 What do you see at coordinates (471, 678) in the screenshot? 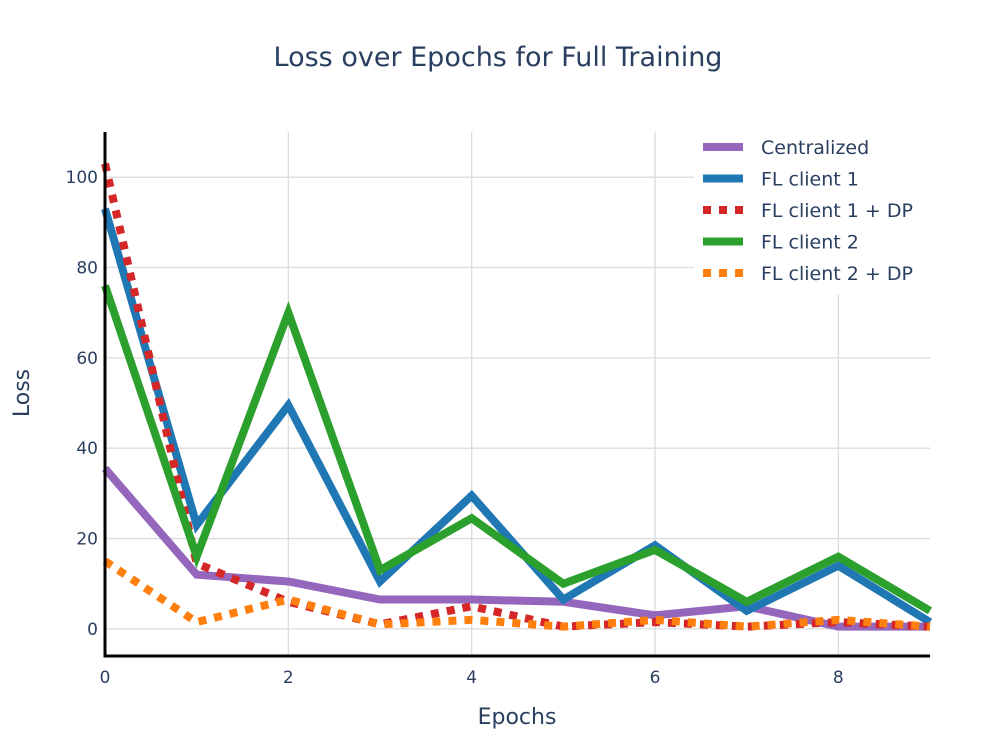
I see `x-tick-label-4: 4` at bounding box center [471, 678].